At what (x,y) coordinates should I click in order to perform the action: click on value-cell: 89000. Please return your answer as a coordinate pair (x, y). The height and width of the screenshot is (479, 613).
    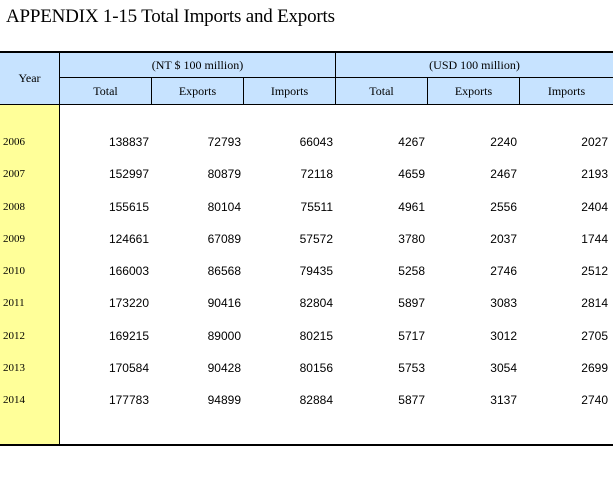
    Looking at the image, I should click on (224, 335).